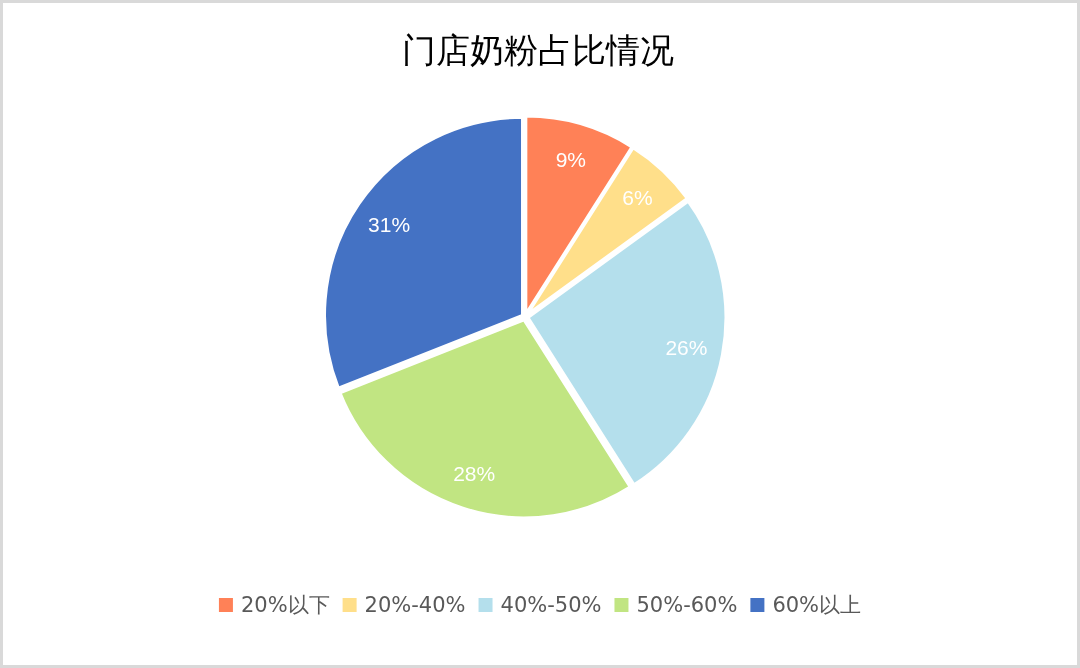 The image size is (1080, 668). Describe the element at coordinates (415, 605) in the screenshot. I see `legend-label: 20%-40%` at that location.